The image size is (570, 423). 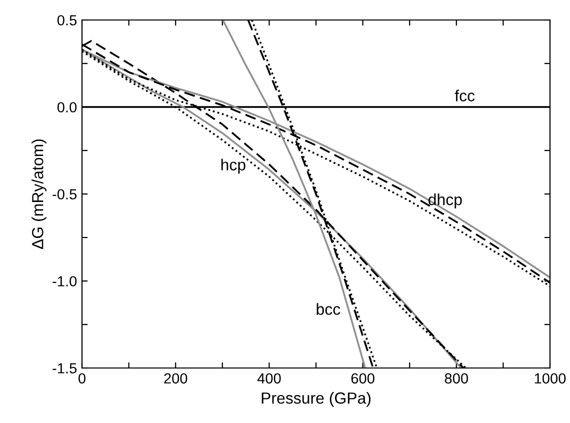 What do you see at coordinates (176, 378) in the screenshot?
I see `x-tick-label: 200` at bounding box center [176, 378].